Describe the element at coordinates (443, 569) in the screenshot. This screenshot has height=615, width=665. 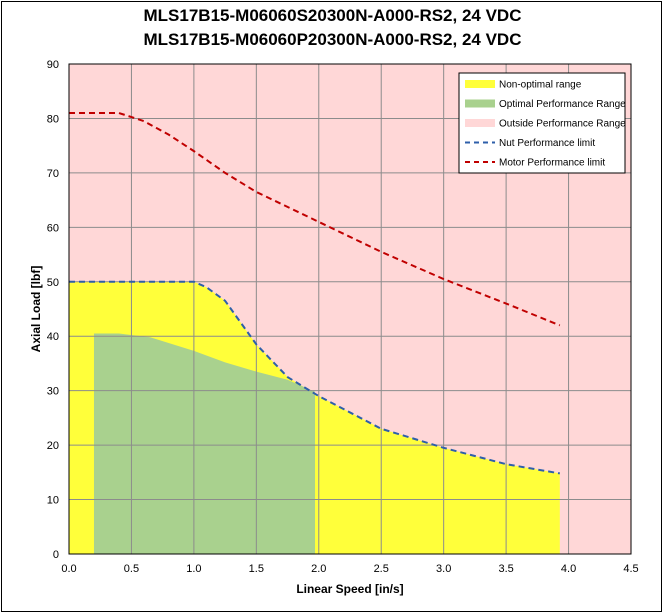
I see `x-tick-label: 3.0` at that location.